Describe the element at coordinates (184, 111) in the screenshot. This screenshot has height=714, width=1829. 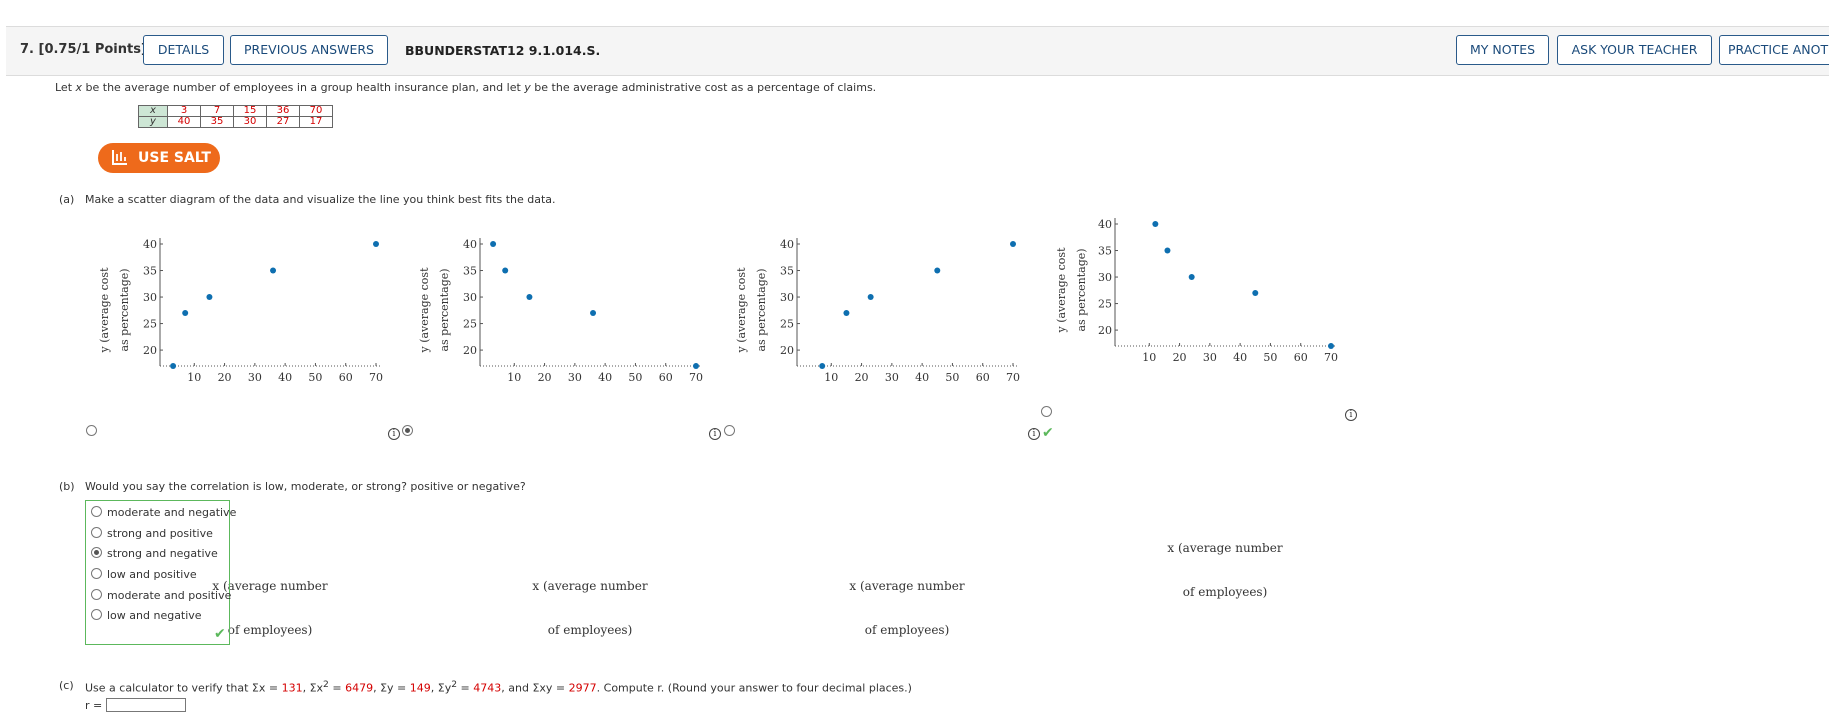
I see `table-cell: 3` at that location.